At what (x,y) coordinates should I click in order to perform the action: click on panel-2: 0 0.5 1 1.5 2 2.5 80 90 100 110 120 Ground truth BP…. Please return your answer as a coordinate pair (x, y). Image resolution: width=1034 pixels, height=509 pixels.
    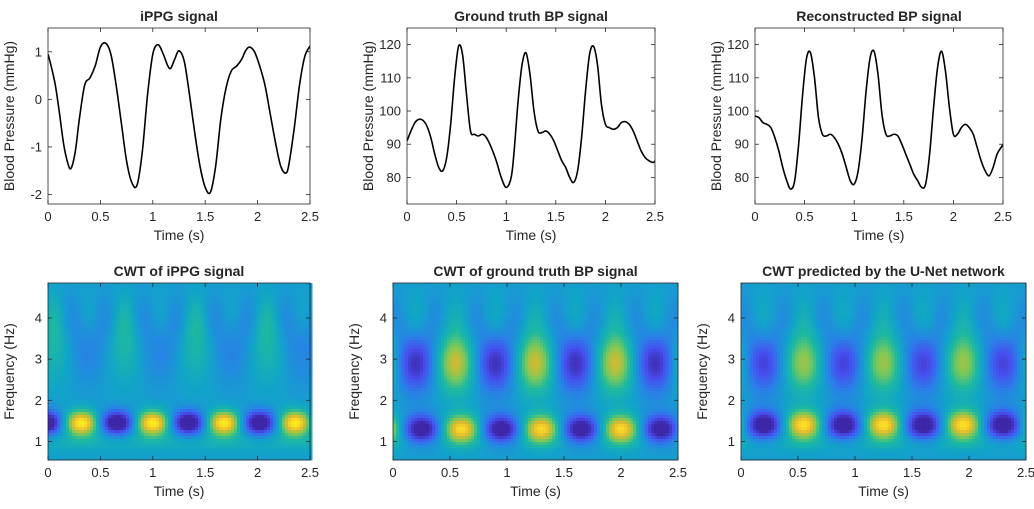
    Looking at the image, I should click on (512, 125).